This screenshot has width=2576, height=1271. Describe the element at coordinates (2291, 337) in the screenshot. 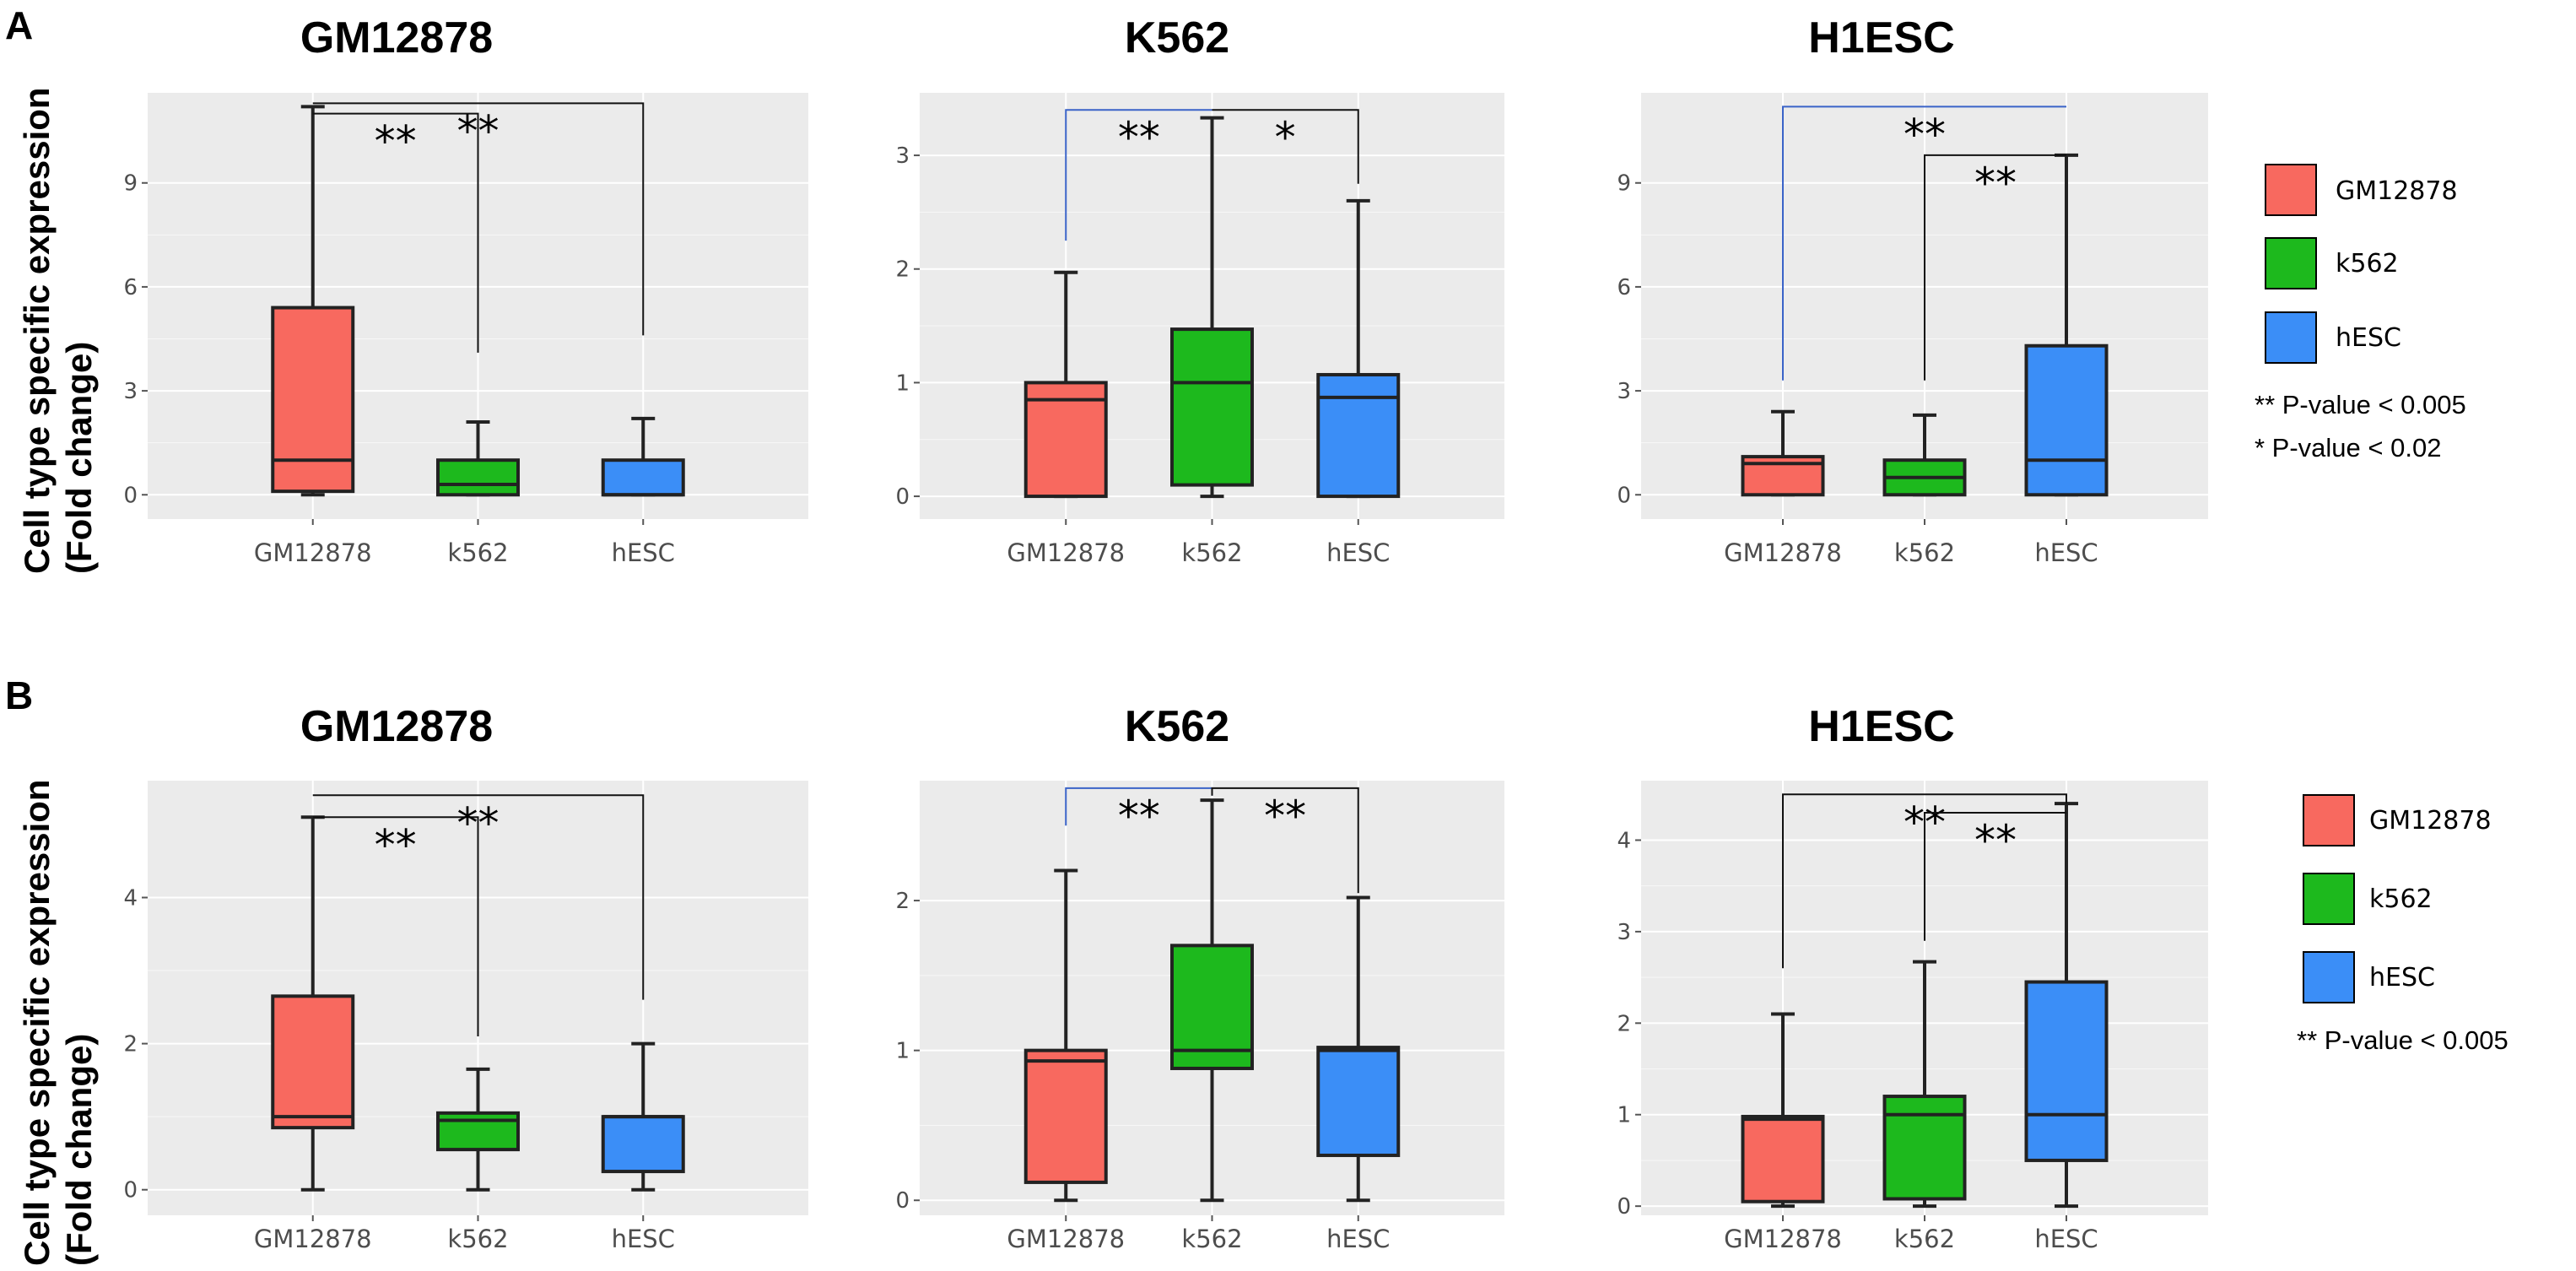

I see `legend-swatch-hesc` at that location.